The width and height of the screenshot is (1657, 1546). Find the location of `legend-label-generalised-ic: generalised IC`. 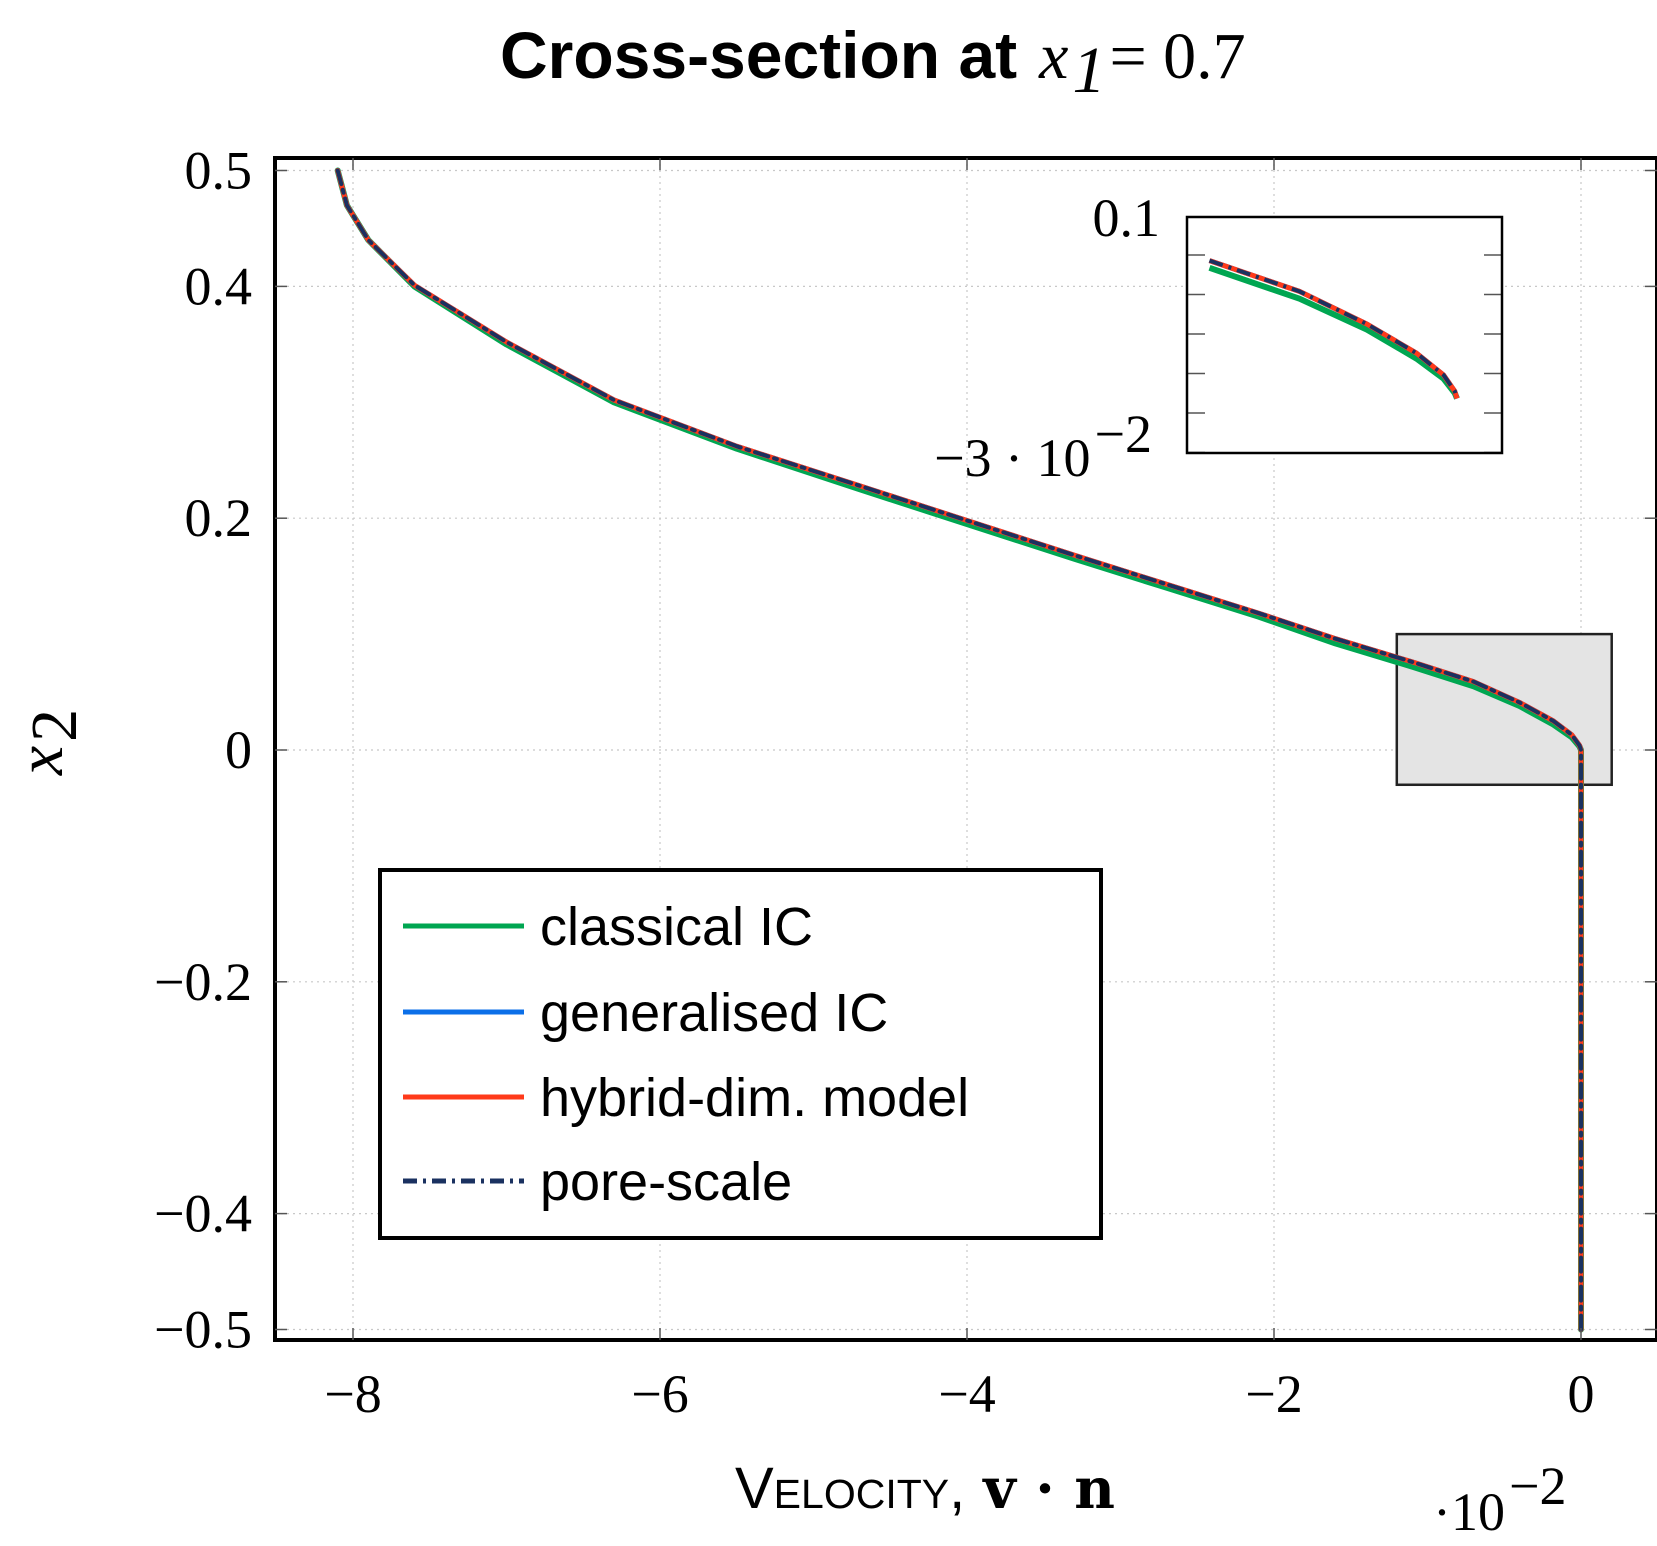

legend-label-generalised-ic: generalised IC is located at coordinates (714, 1013).